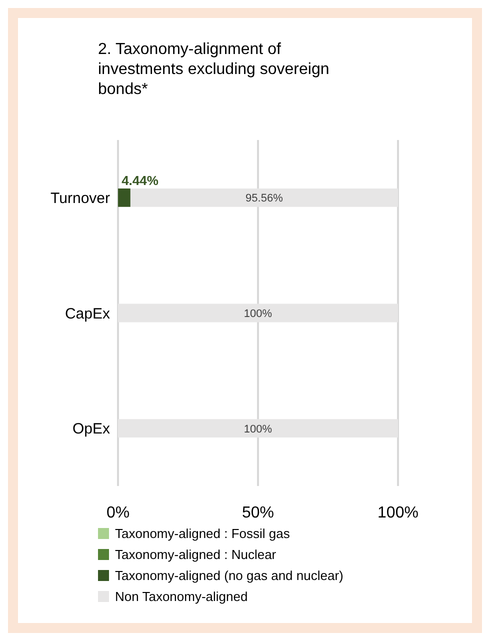 The image size is (490, 641). Describe the element at coordinates (80, 198) in the screenshot. I see `y-tick-label: Turnover` at that location.